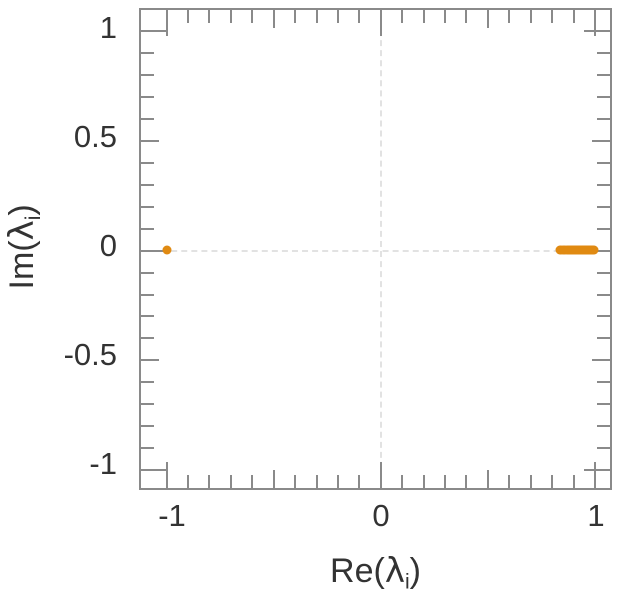 The image size is (630, 600). Describe the element at coordinates (90, 354) in the screenshot. I see `y-tick-label-neg0p5: -0.5` at that location.